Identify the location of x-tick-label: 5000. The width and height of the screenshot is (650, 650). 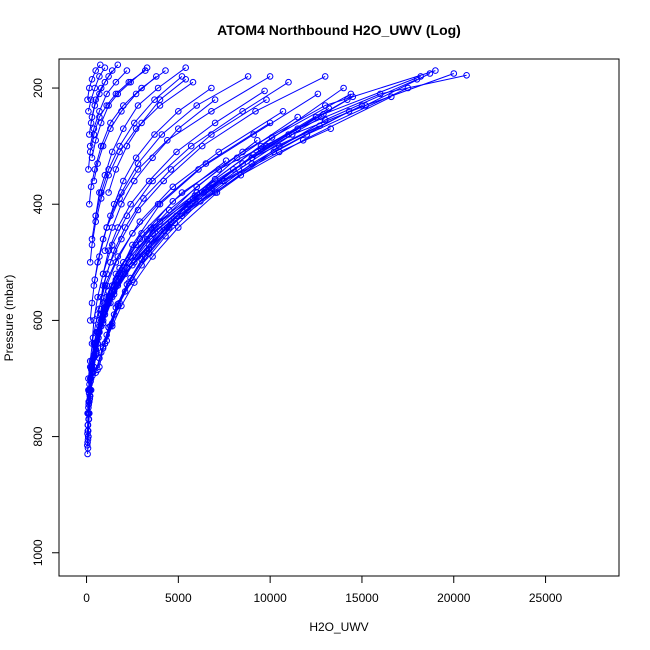
(178, 598).